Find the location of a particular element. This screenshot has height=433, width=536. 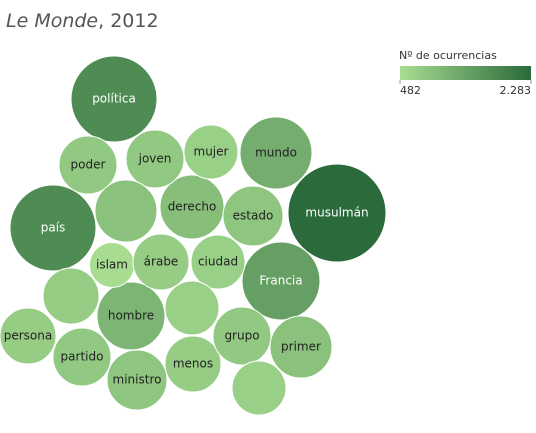

legend-title: Nº de ocurrencias is located at coordinates (448, 55).